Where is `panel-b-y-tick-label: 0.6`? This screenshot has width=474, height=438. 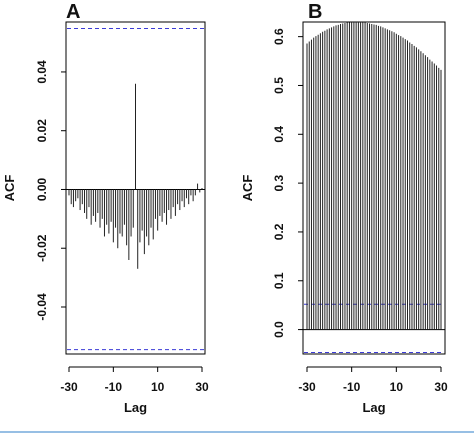 panel-b-y-tick-label: 0.6 is located at coordinates (279, 36).